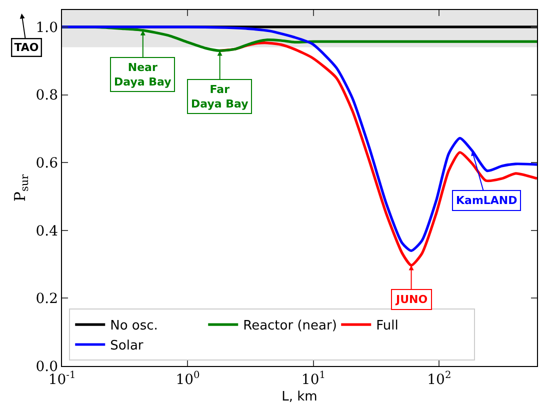 The width and height of the screenshot is (540, 410). I want to click on annotation: Far Daya Bay, so click(219, 96).